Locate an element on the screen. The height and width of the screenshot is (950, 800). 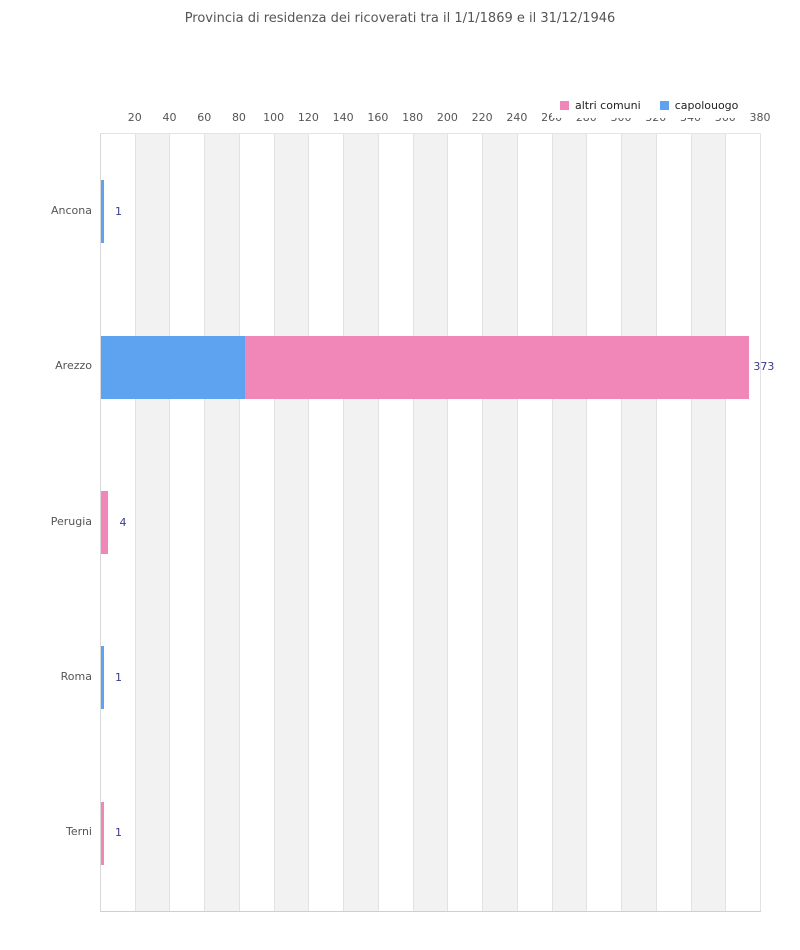
x-axis-tick-label-200: 200 is located at coordinates (447, 117).